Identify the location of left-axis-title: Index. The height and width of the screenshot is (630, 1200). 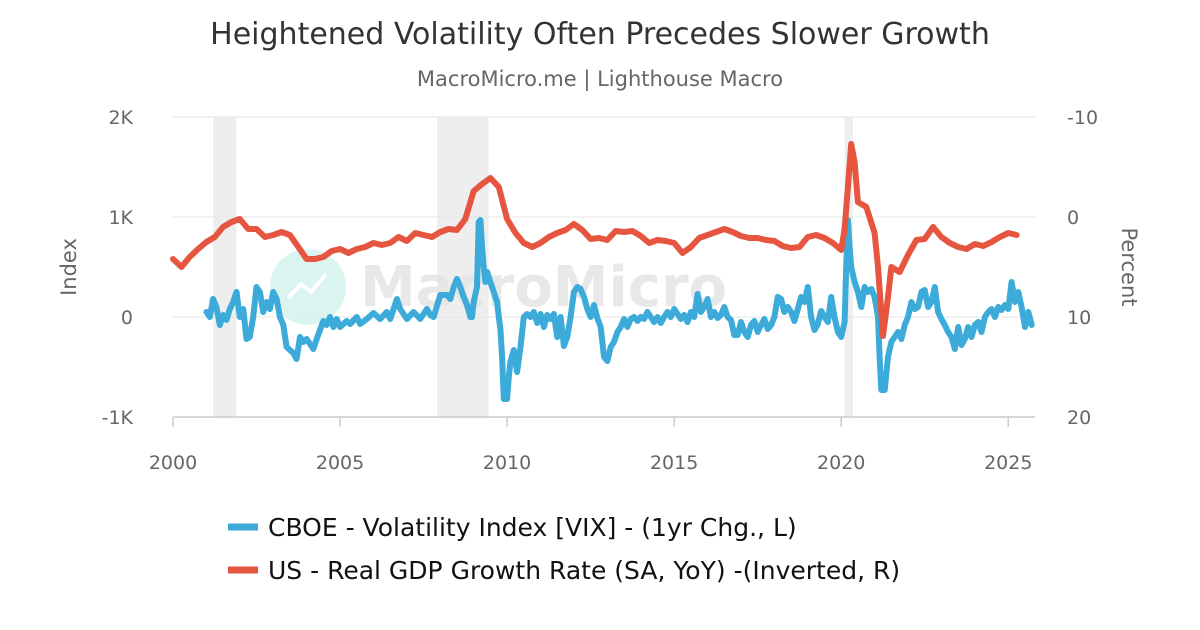
(69, 267).